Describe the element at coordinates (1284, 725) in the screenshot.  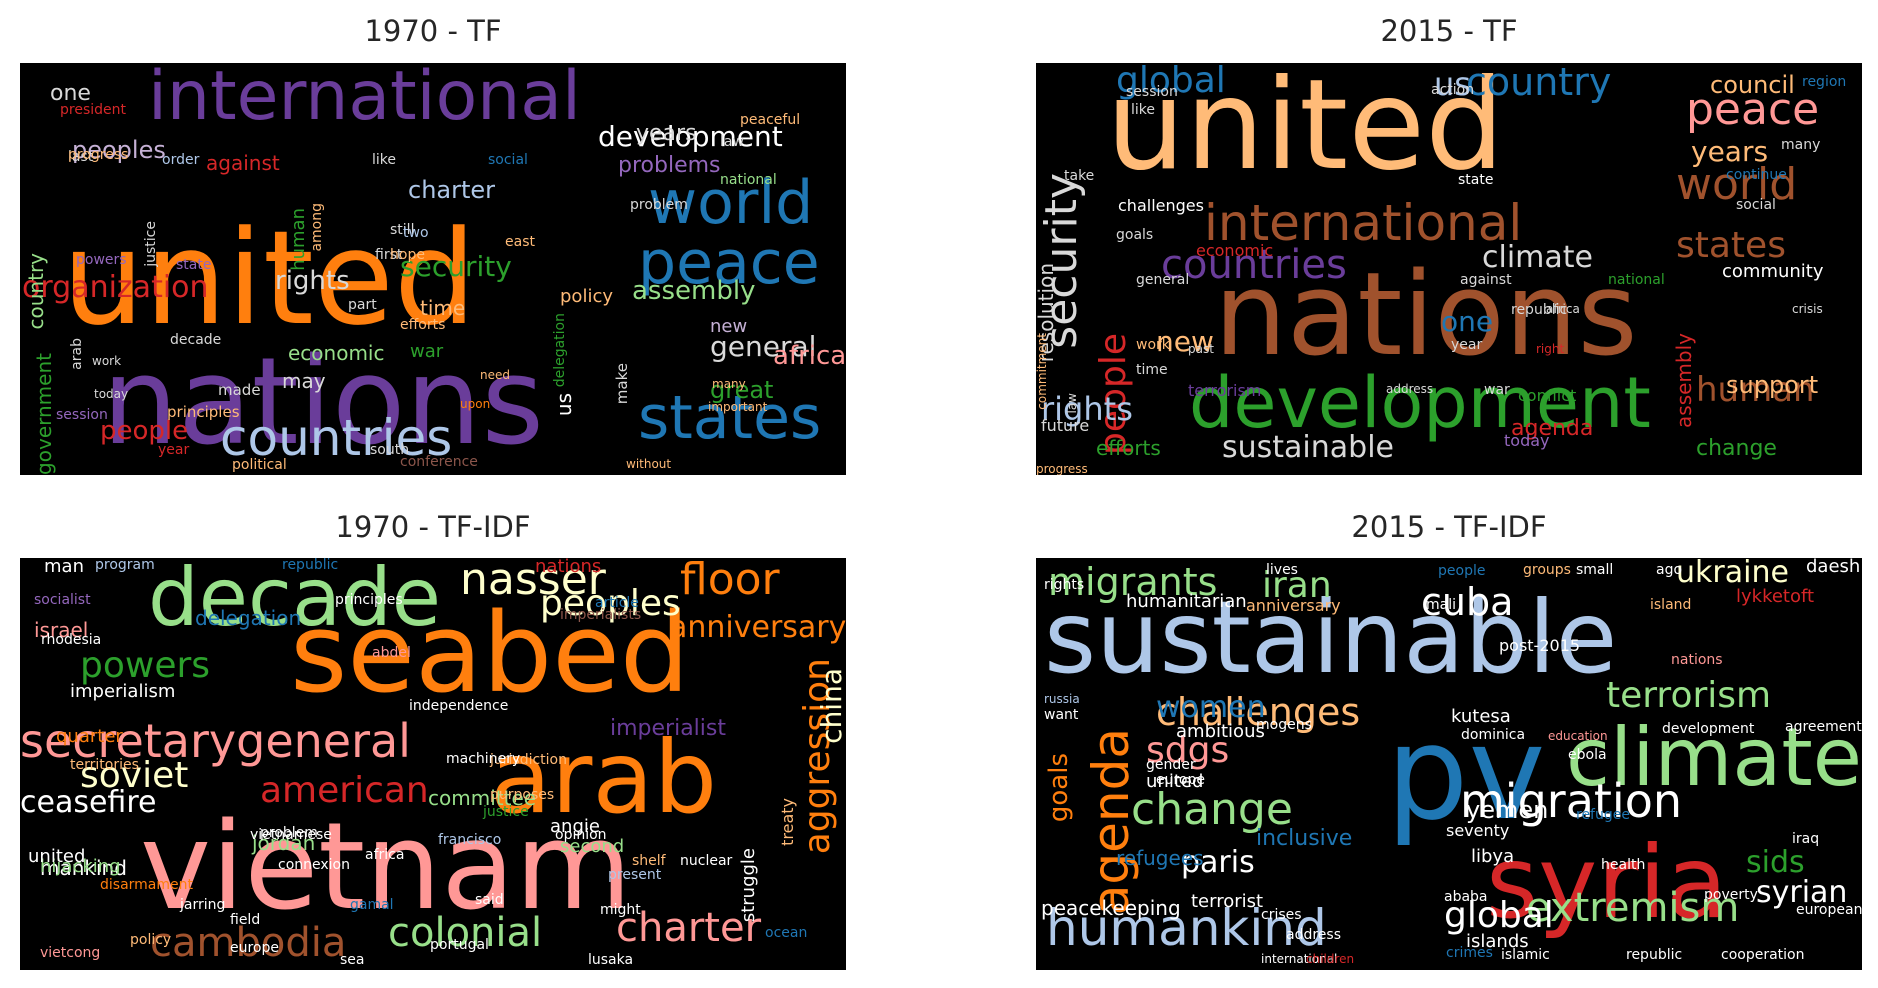
I see `word: mogens` at that location.